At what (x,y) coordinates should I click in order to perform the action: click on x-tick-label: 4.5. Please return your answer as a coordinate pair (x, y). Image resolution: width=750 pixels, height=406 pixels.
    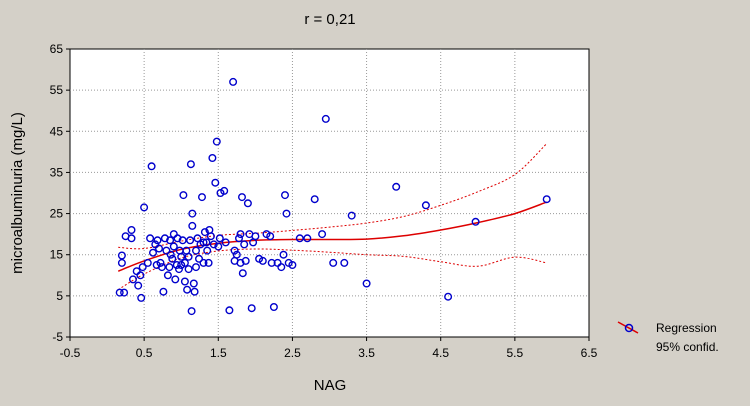
    Looking at the image, I should click on (440, 353).